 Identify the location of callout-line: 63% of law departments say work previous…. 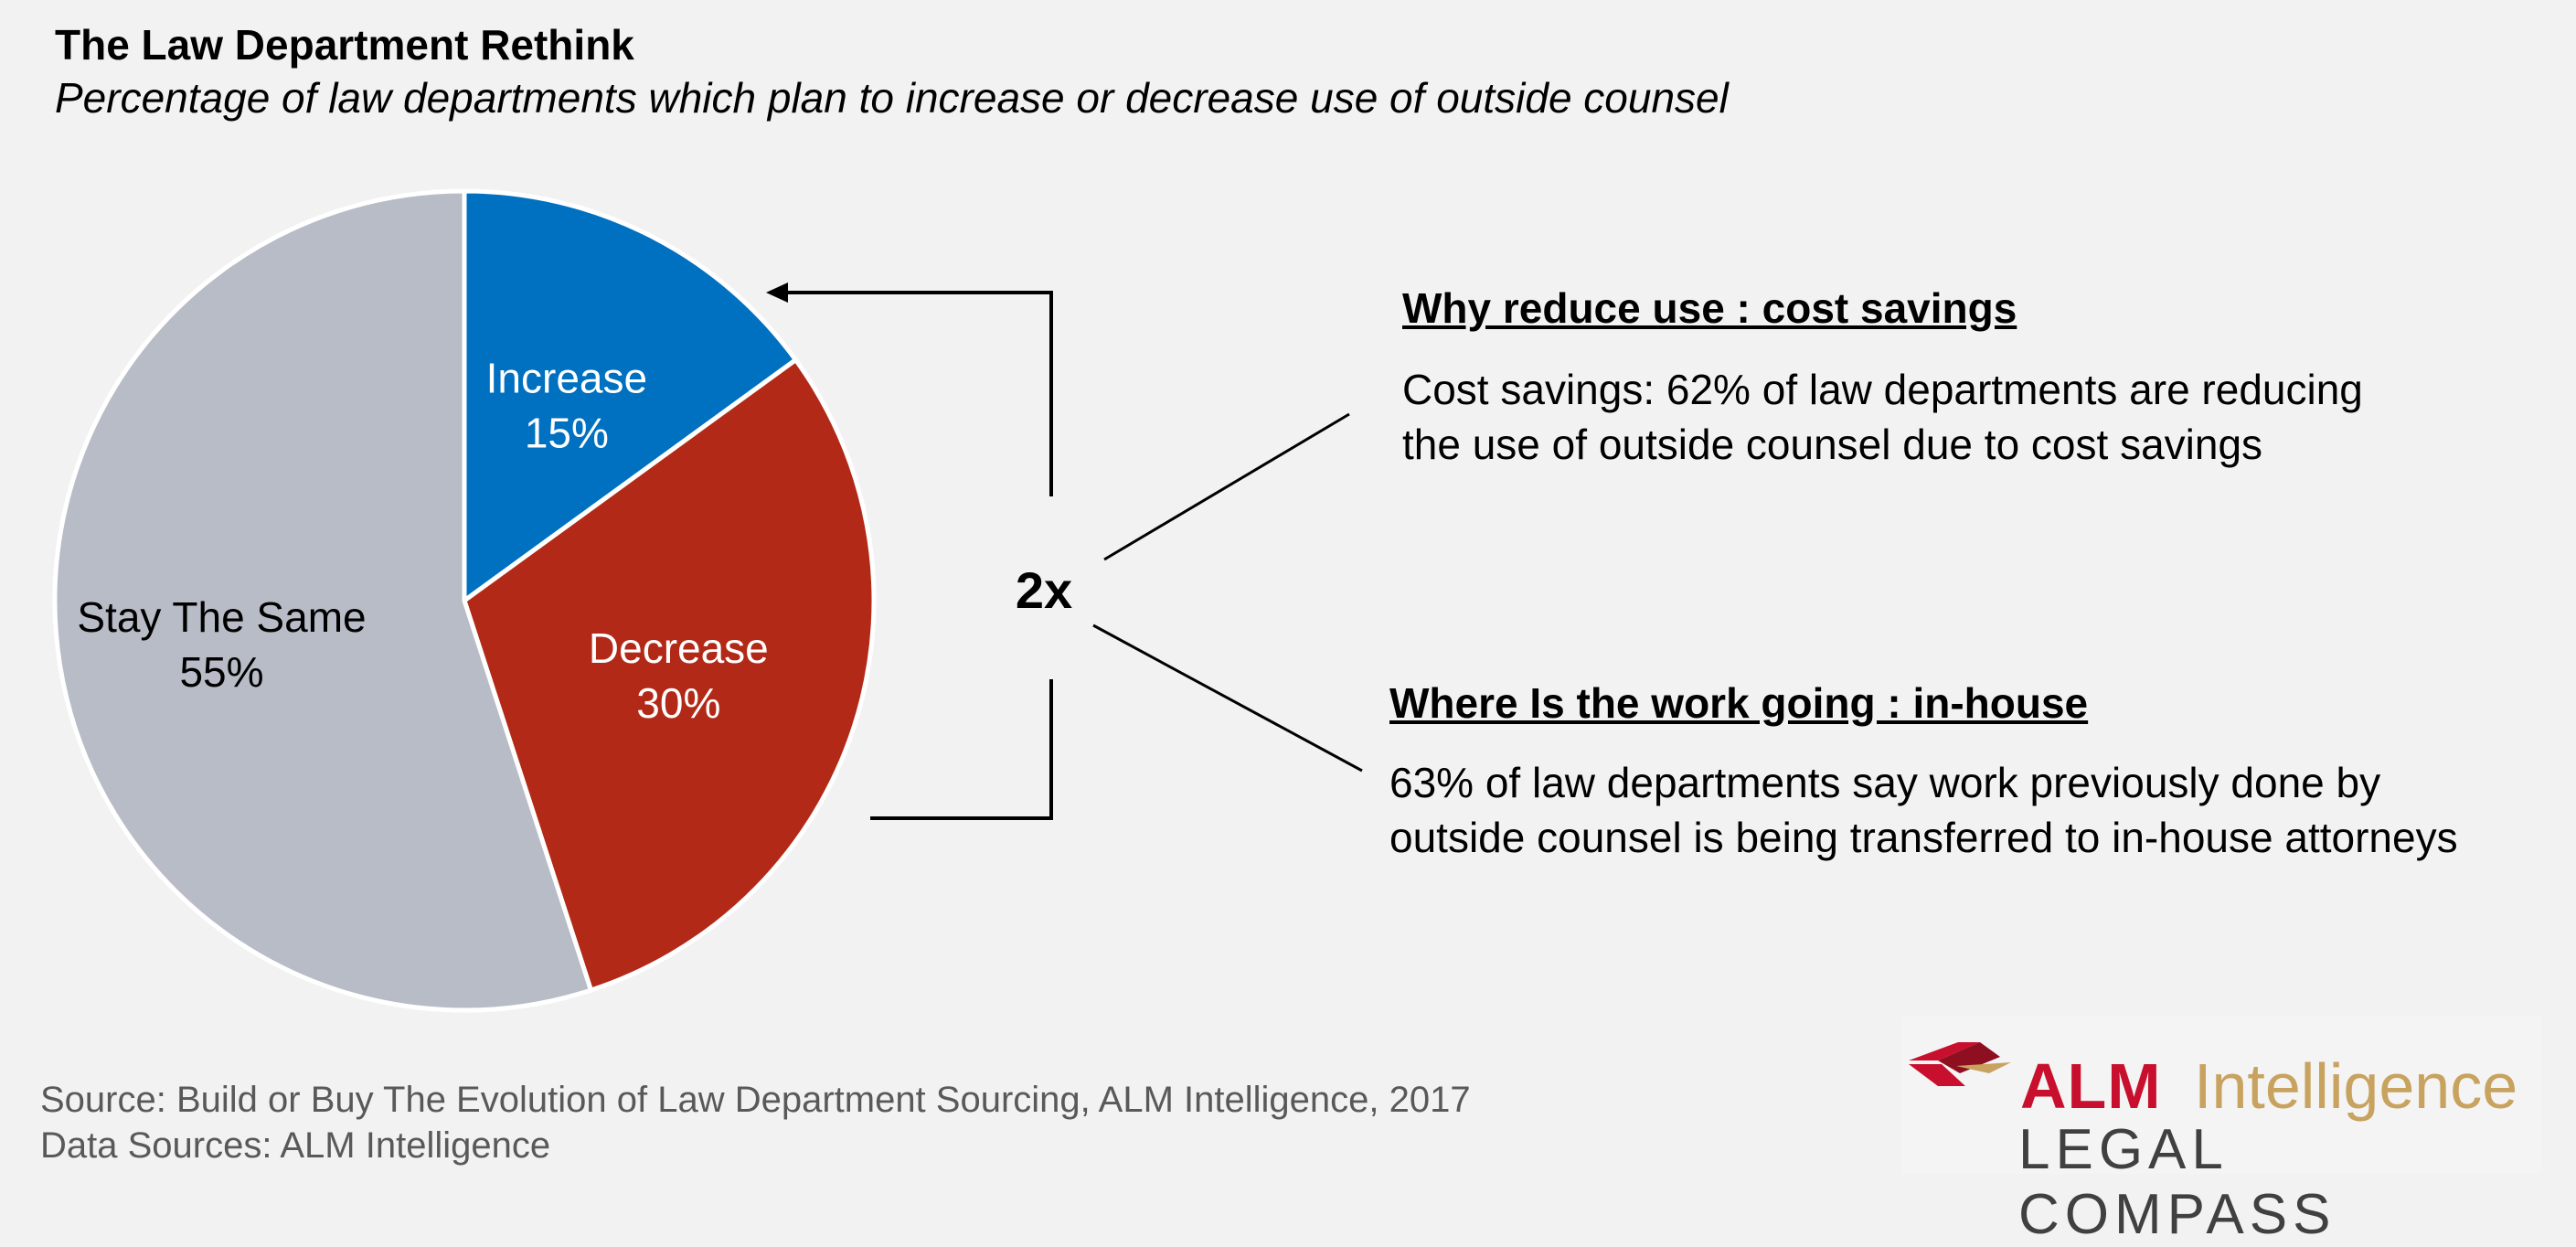
(1885, 782).